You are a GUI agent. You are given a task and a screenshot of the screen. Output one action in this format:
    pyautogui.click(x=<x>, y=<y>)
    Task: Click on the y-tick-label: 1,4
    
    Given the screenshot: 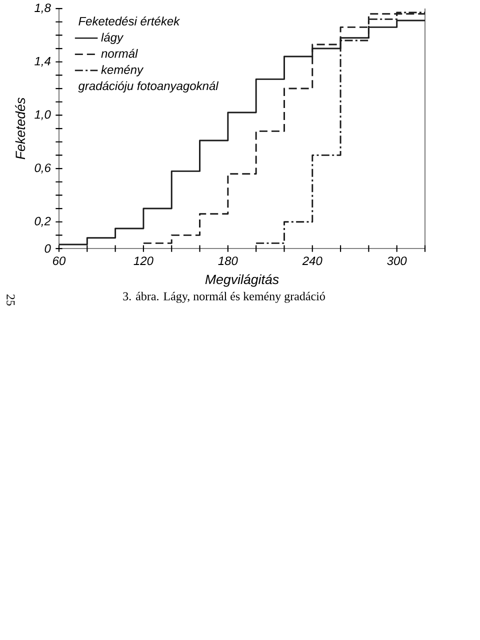 What is the action you would take?
    pyautogui.click(x=42, y=61)
    